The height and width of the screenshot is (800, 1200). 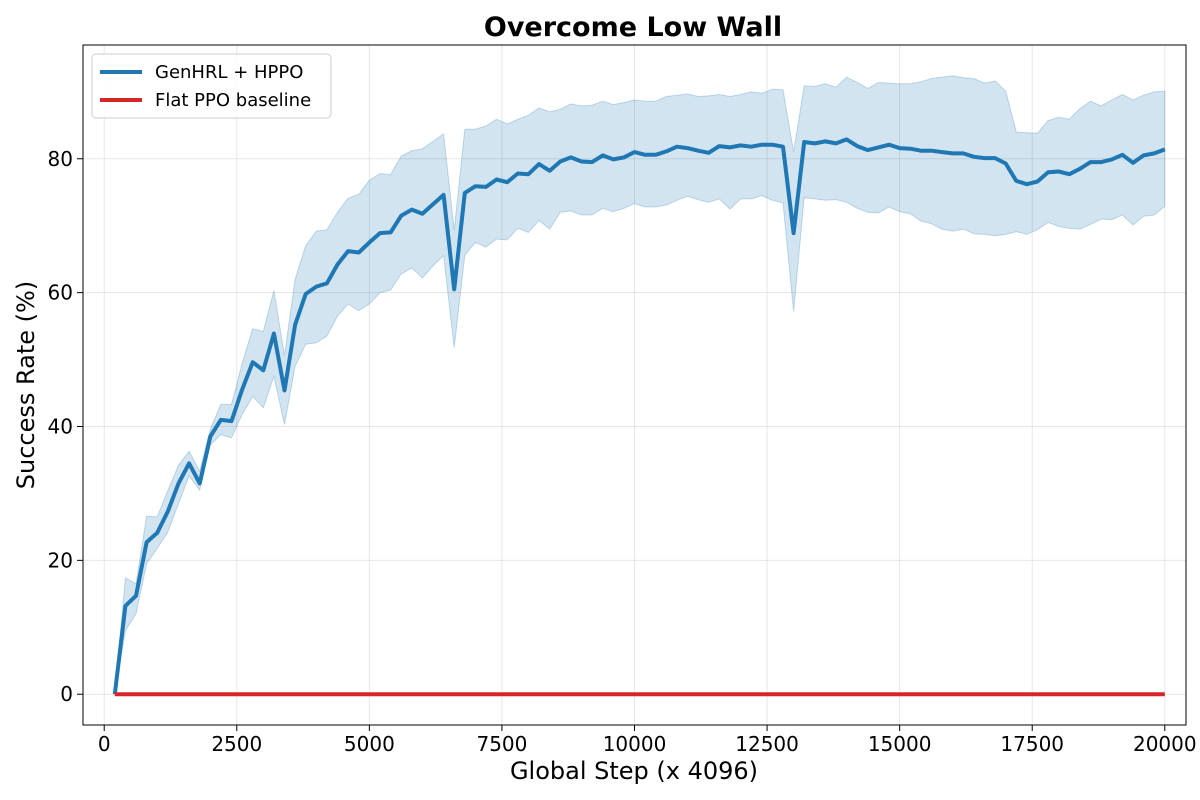 I want to click on chart-title: Overcome Low Wall, so click(x=633, y=27).